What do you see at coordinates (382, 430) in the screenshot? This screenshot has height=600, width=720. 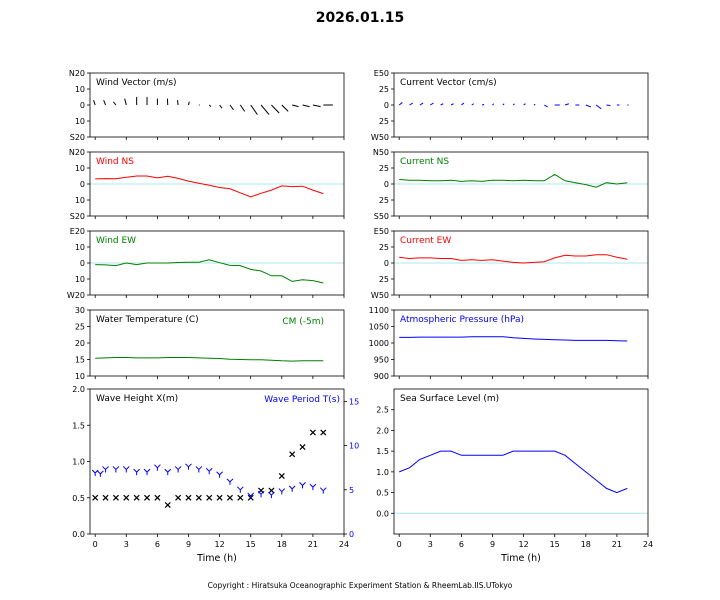 I see `y-tick-label: 2.0` at bounding box center [382, 430].